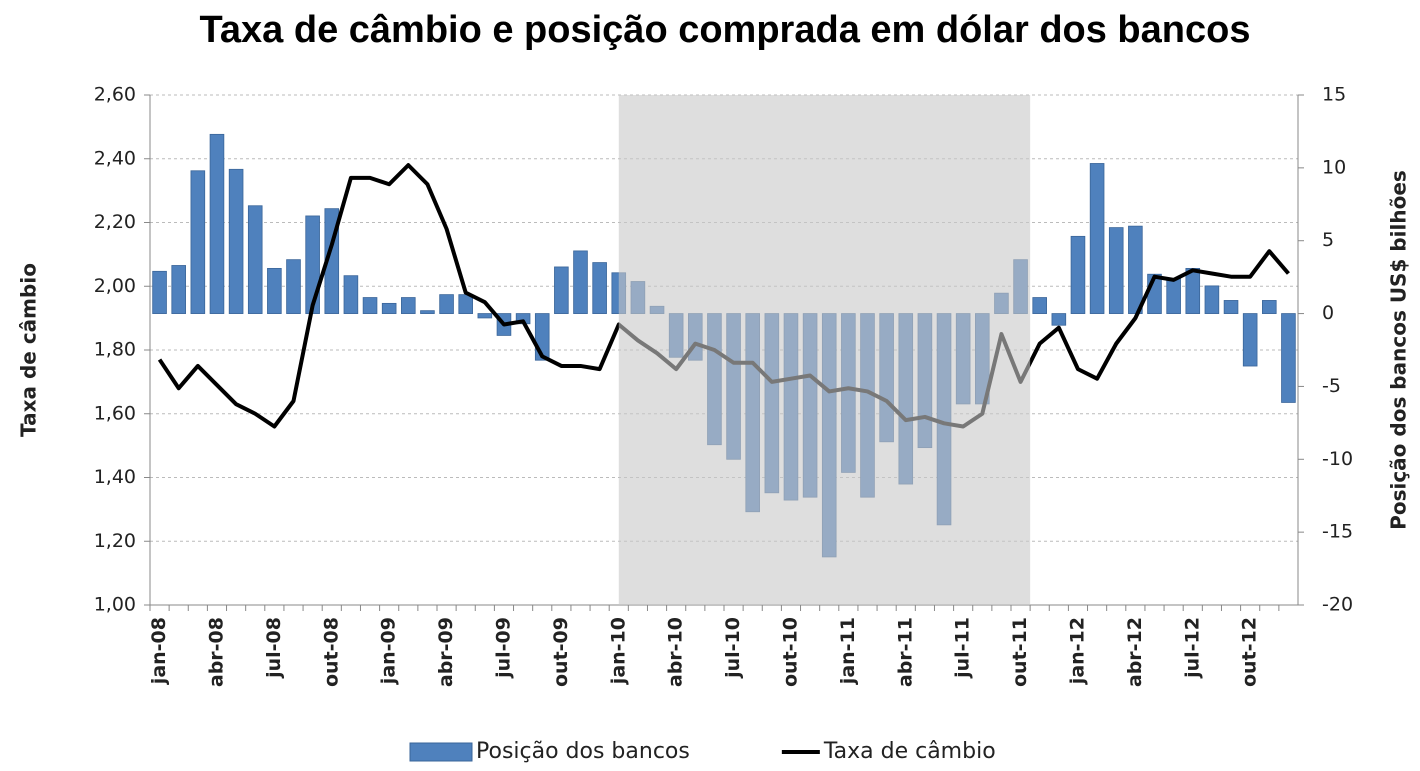 The image size is (1420, 771). I want to click on y2-tick-label: -5, so click(1331, 386).